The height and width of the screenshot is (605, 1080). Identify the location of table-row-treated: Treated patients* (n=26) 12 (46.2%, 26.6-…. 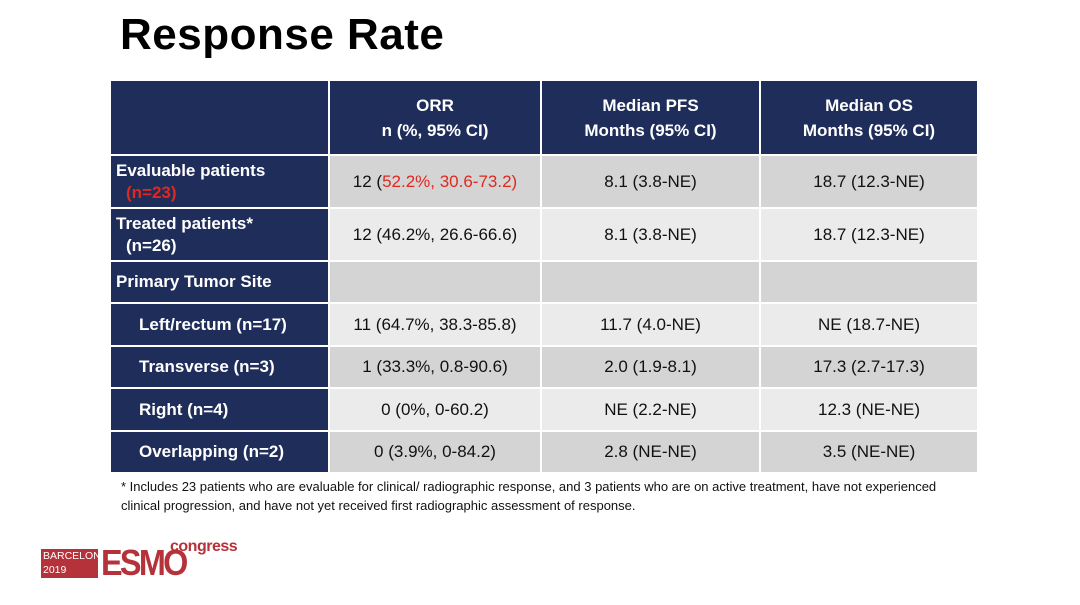
(544, 234).